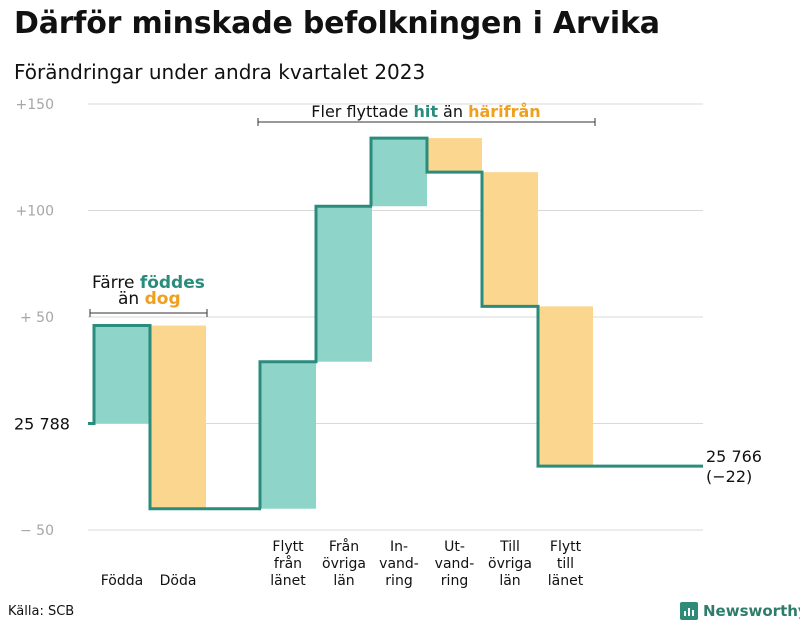  I want to click on y-tick-label: + 50, so click(37, 318).